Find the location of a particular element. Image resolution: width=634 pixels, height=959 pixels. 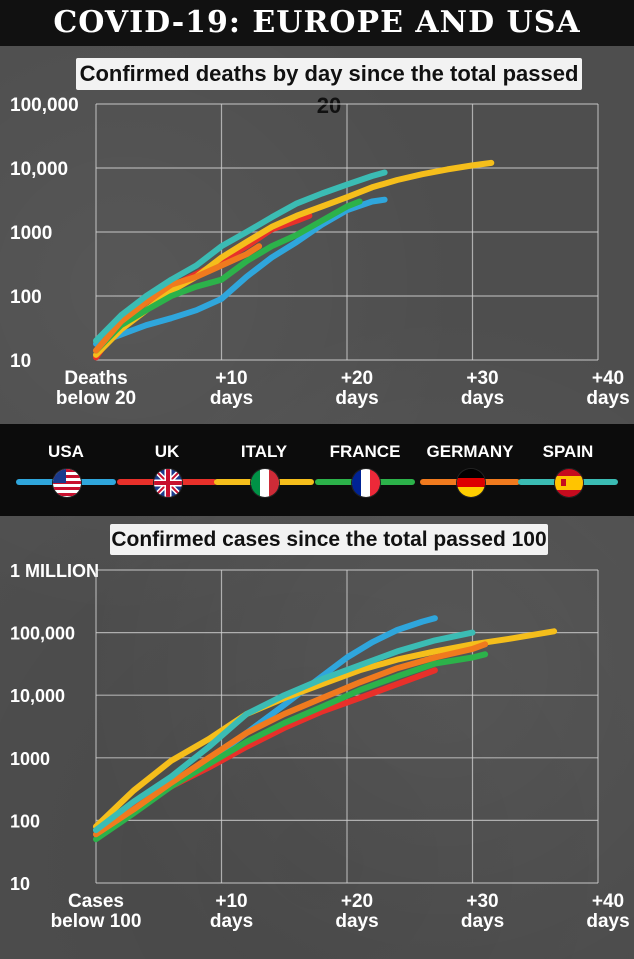

series-line-usa is located at coordinates (240, 271).